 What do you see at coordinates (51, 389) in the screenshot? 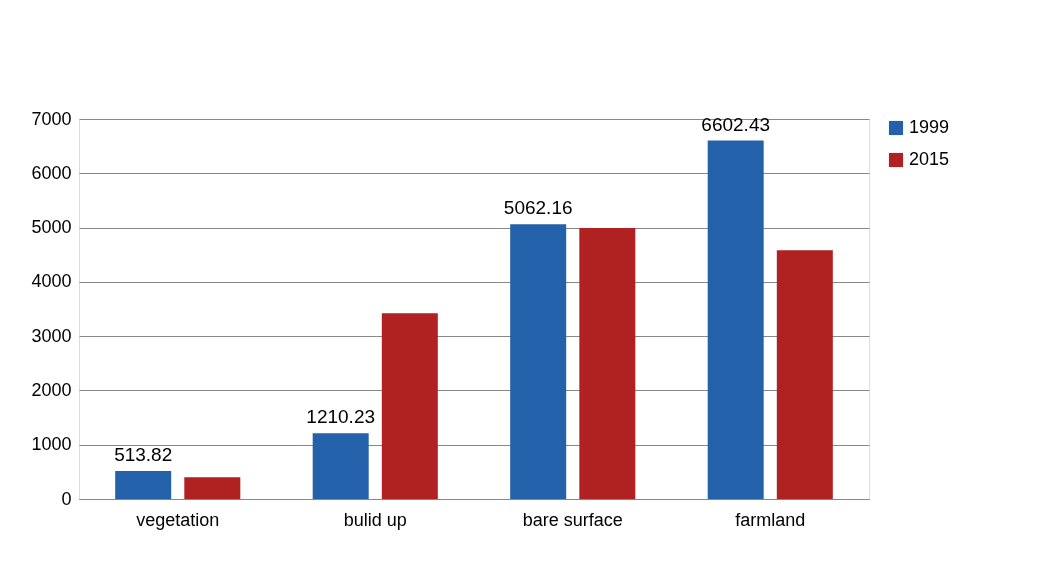
I see `y-tick-label: 2000` at bounding box center [51, 389].